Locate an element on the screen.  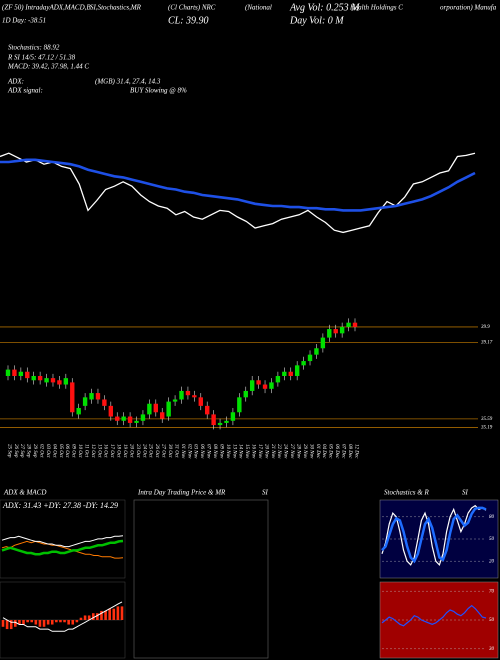
x-tick-label: 20 Oct is located at coordinates (130, 451).